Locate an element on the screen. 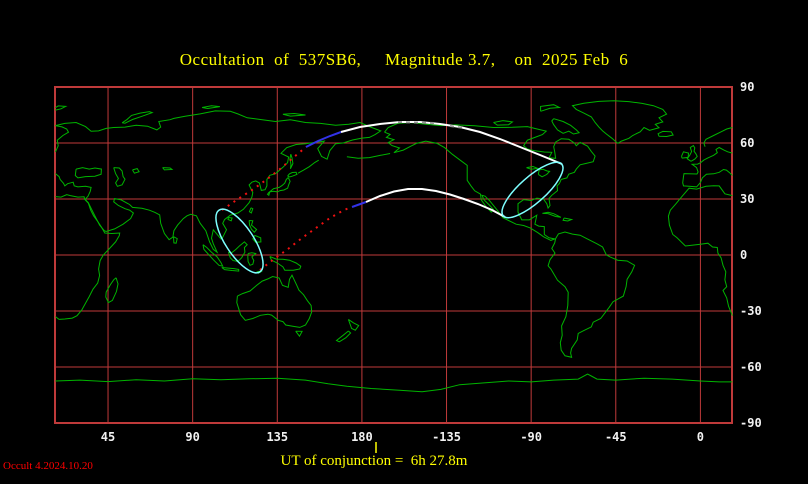  lon-label: 45 is located at coordinates (108, 437).